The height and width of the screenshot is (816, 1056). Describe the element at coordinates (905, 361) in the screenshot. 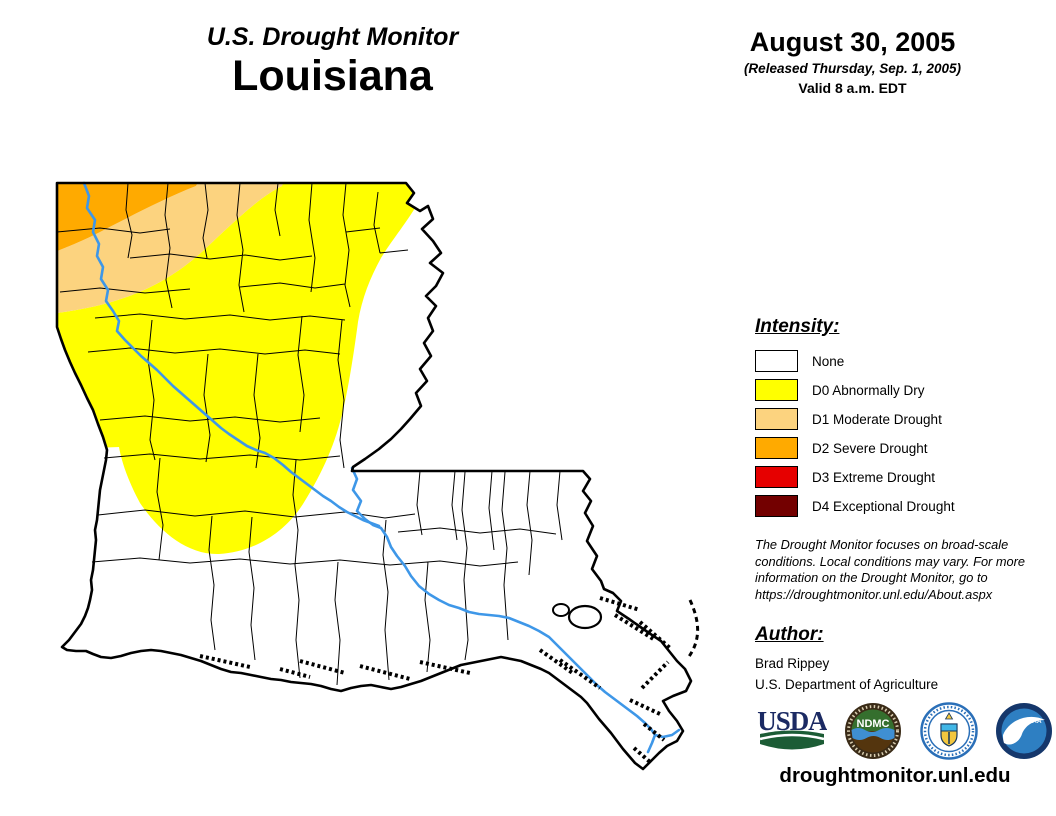

I see `legend-item-none: None` at that location.